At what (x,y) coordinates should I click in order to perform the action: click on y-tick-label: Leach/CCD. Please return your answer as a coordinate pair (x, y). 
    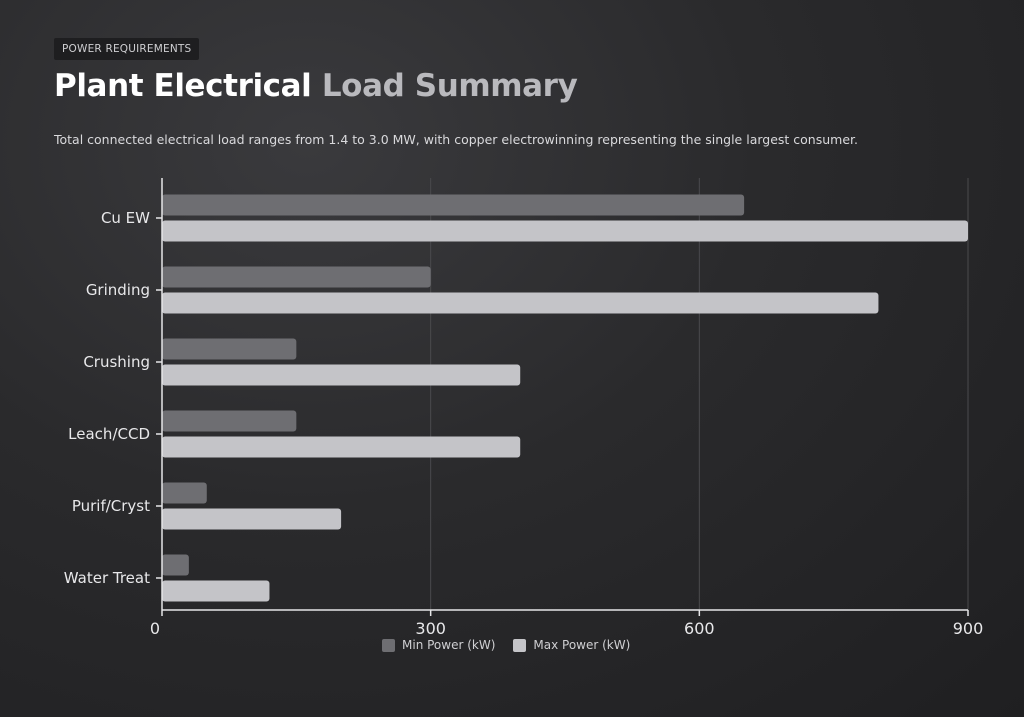
    Looking at the image, I should click on (109, 434).